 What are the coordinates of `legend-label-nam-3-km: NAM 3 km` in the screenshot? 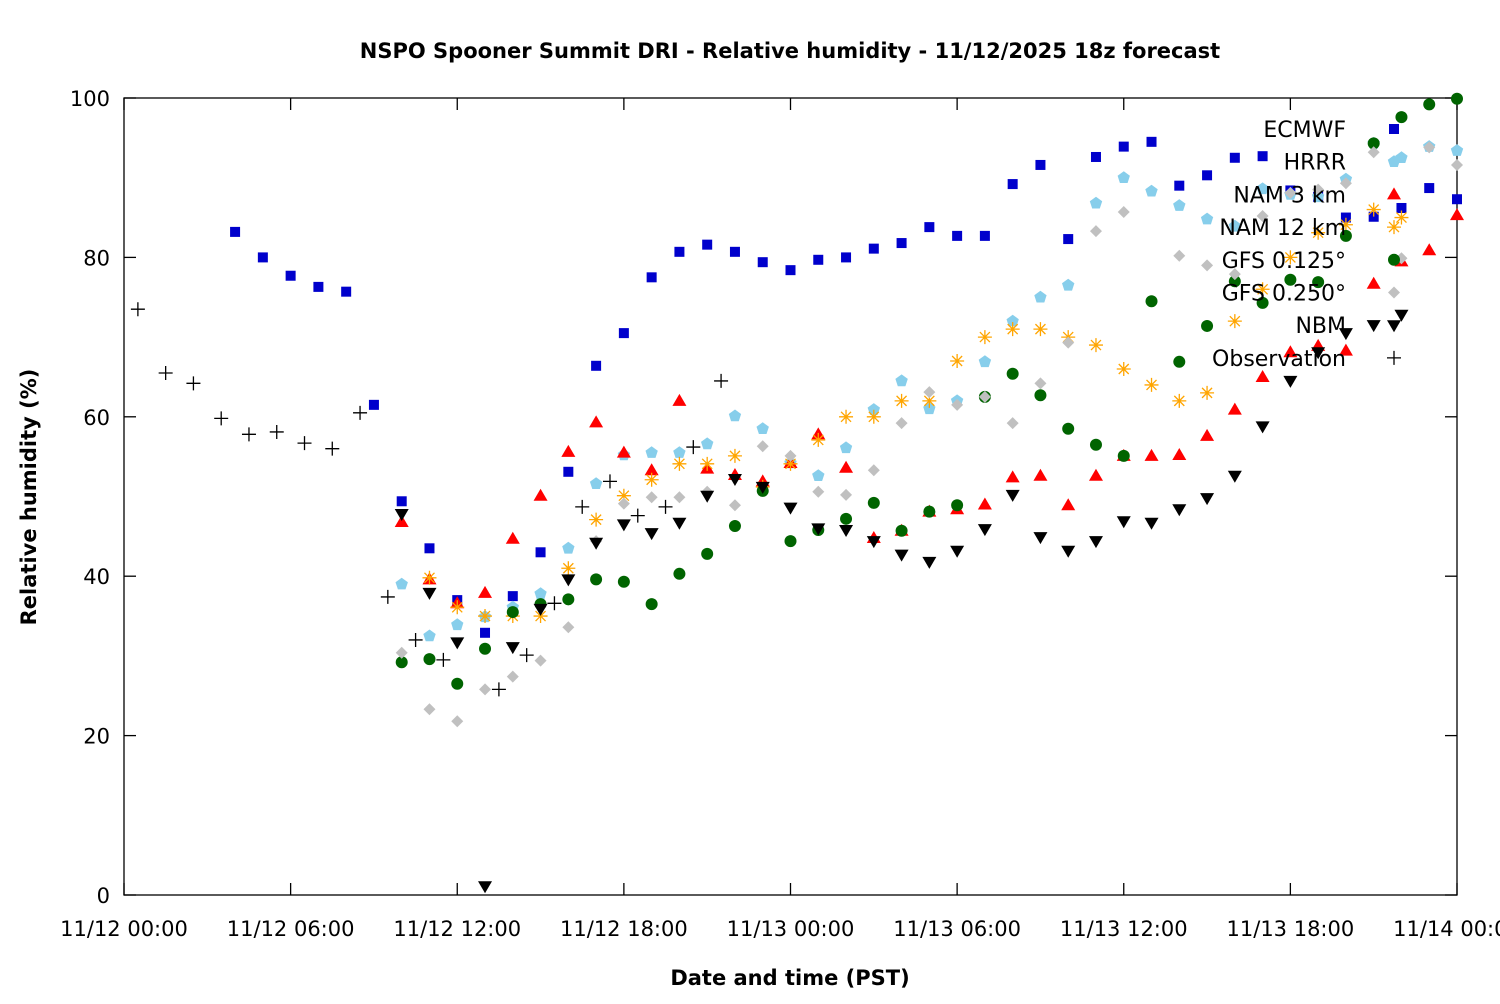 It's located at (1289, 195).